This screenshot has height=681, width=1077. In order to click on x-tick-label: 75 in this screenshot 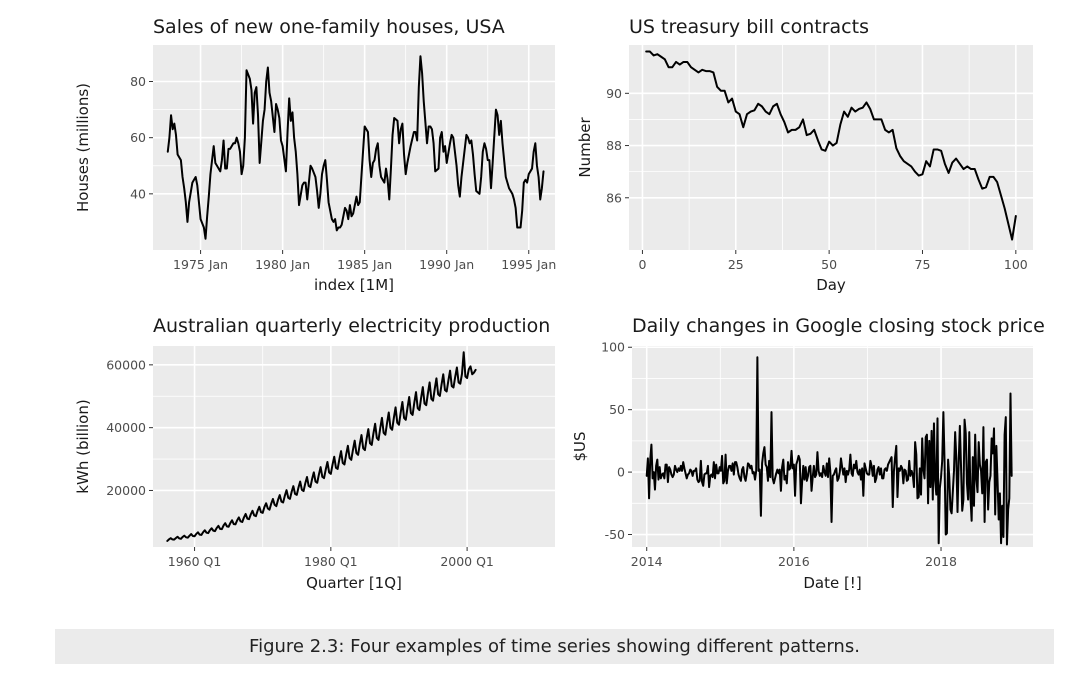, I will do `click(923, 264)`.